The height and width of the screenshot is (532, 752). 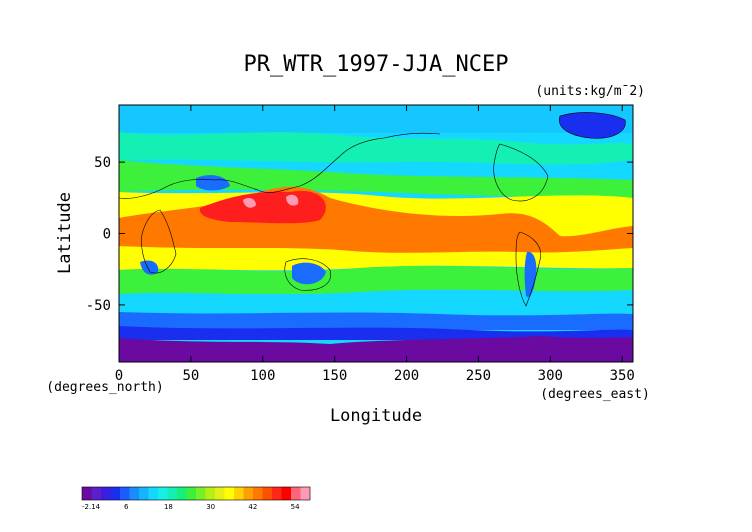 What do you see at coordinates (376, 333) in the screenshot?
I see `band-deep-blue` at bounding box center [376, 333].